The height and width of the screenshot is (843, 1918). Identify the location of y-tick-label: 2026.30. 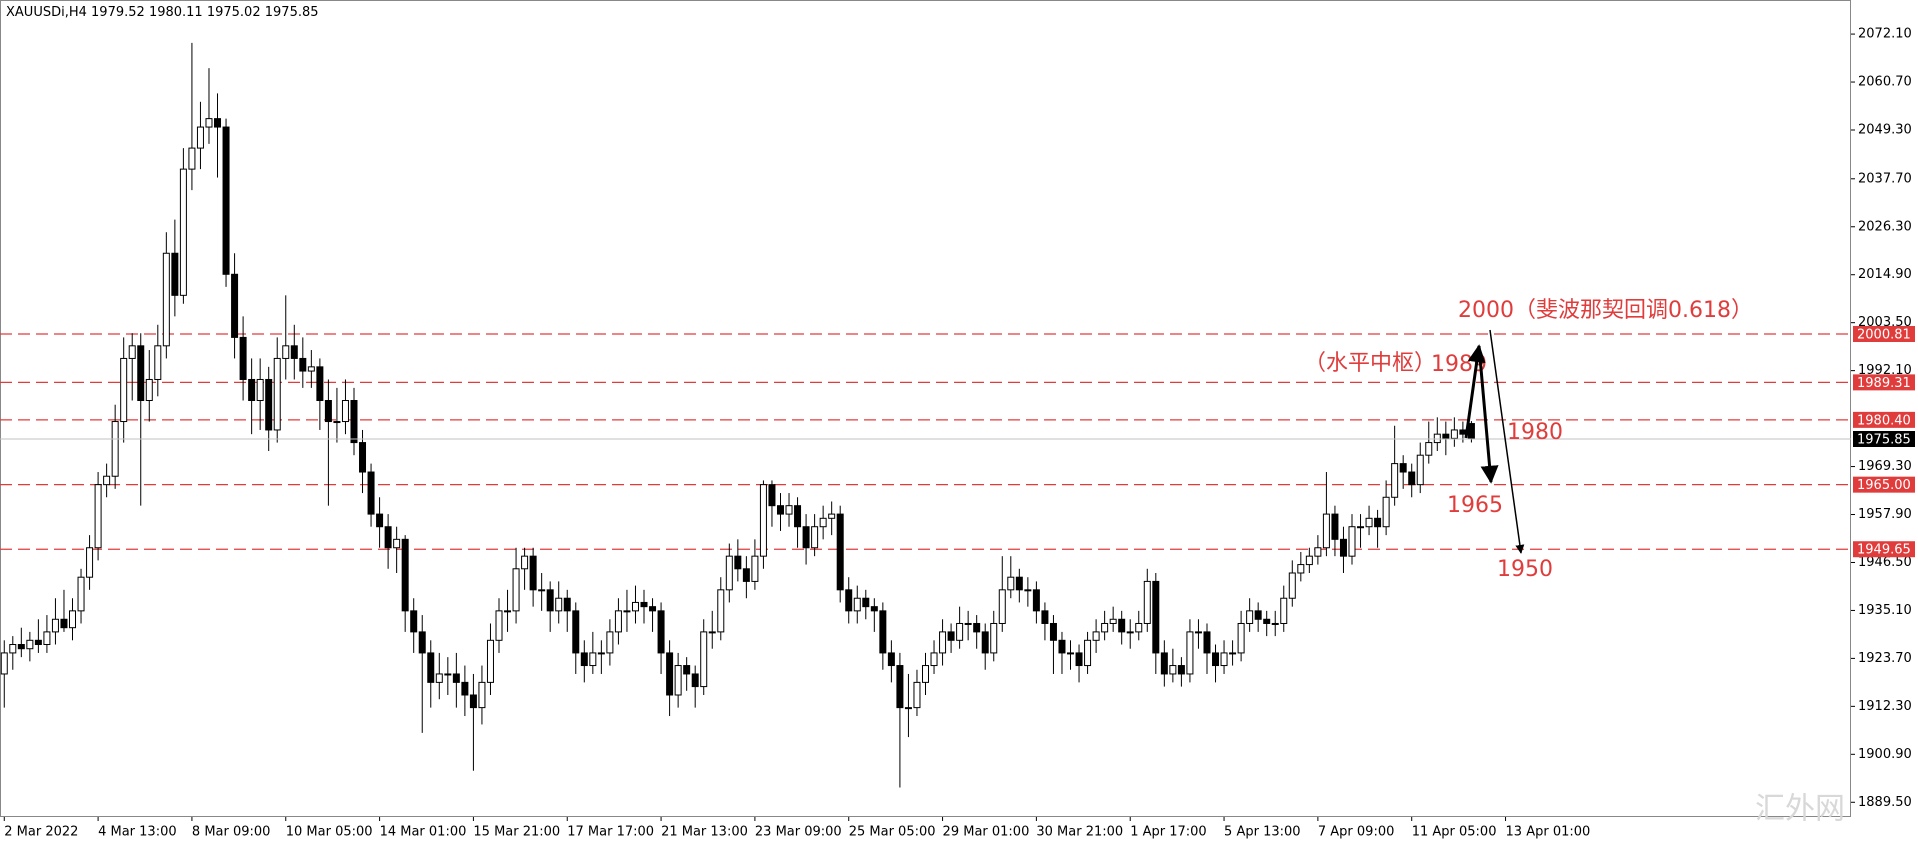
(1885, 226).